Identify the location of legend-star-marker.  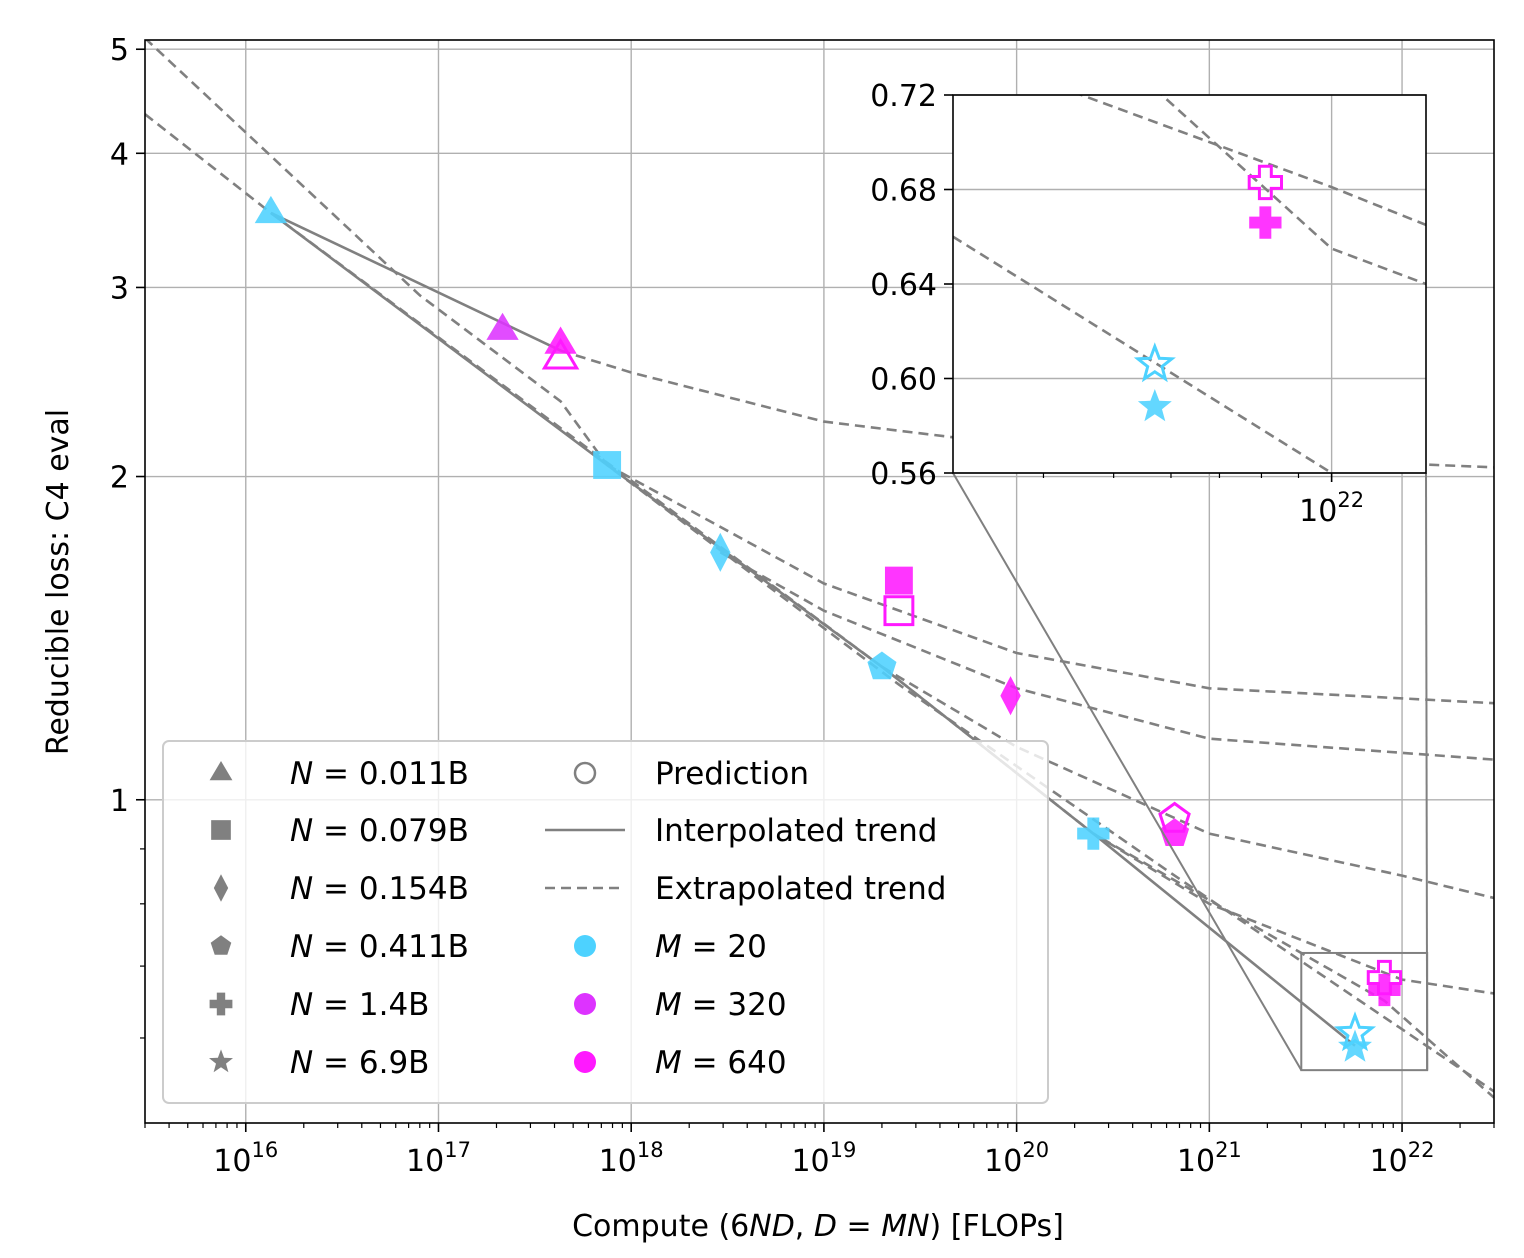
(221, 1061).